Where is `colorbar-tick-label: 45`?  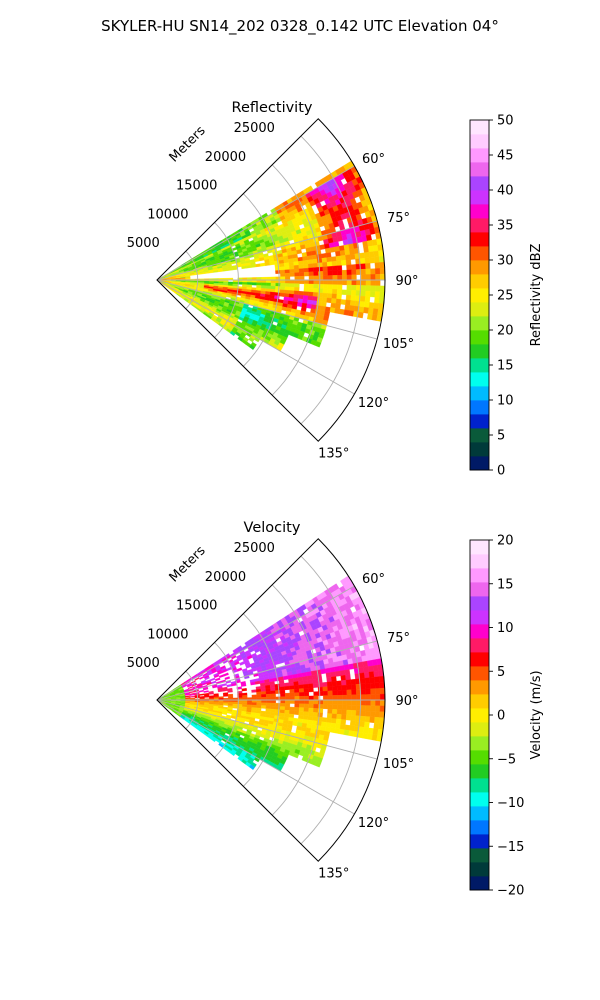 colorbar-tick-label: 45 is located at coordinates (505, 156).